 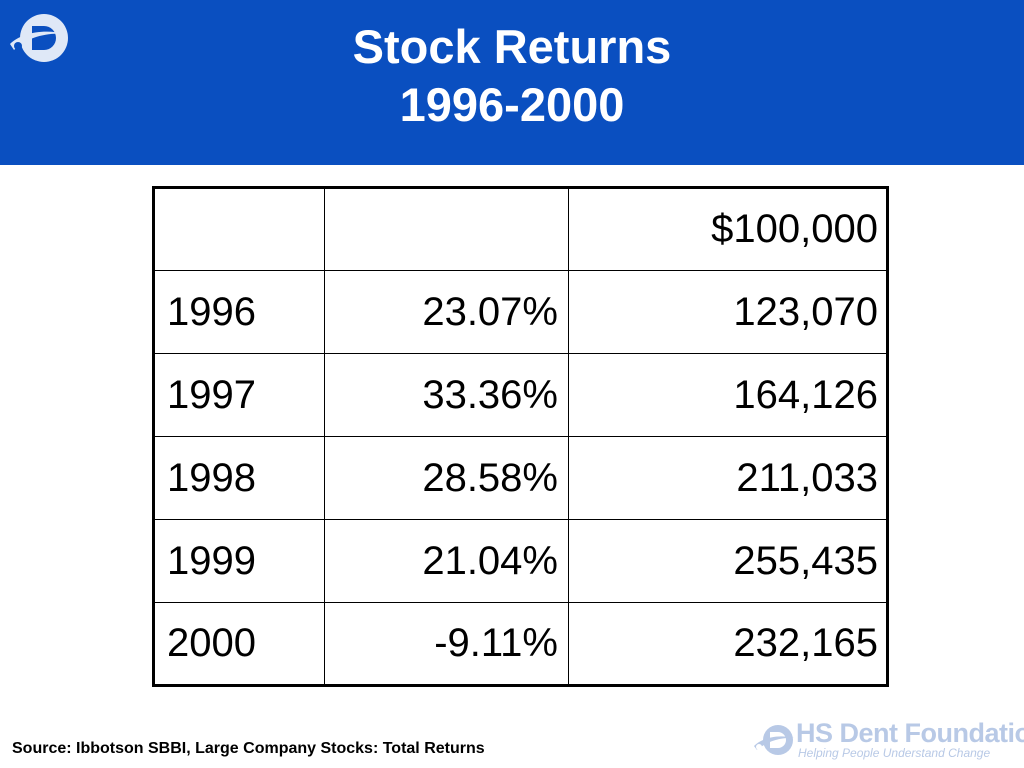 I want to click on value-cell: 164,126, so click(x=728, y=395).